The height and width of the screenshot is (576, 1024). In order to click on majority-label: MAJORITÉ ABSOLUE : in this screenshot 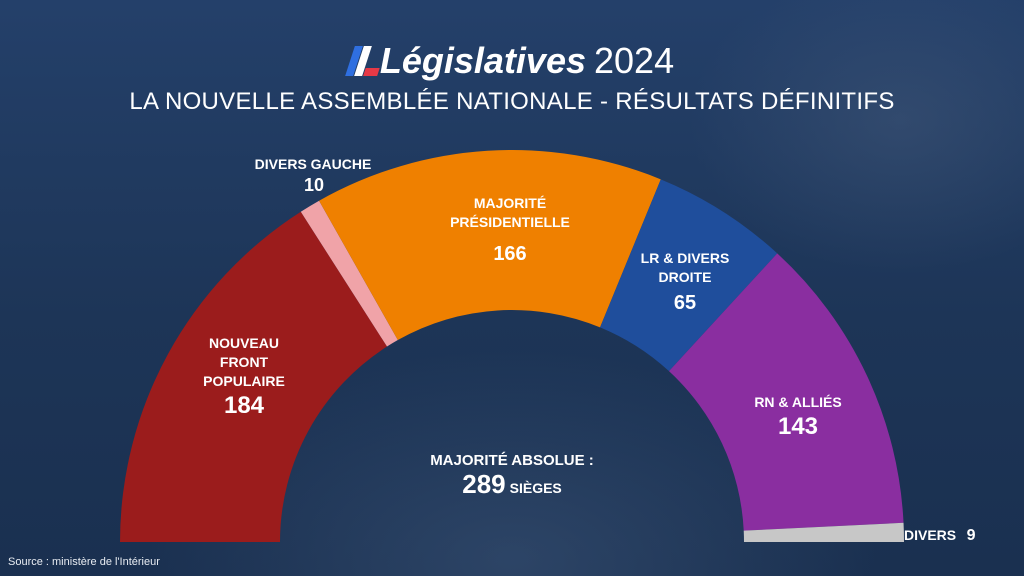, I will do `click(512, 460)`.